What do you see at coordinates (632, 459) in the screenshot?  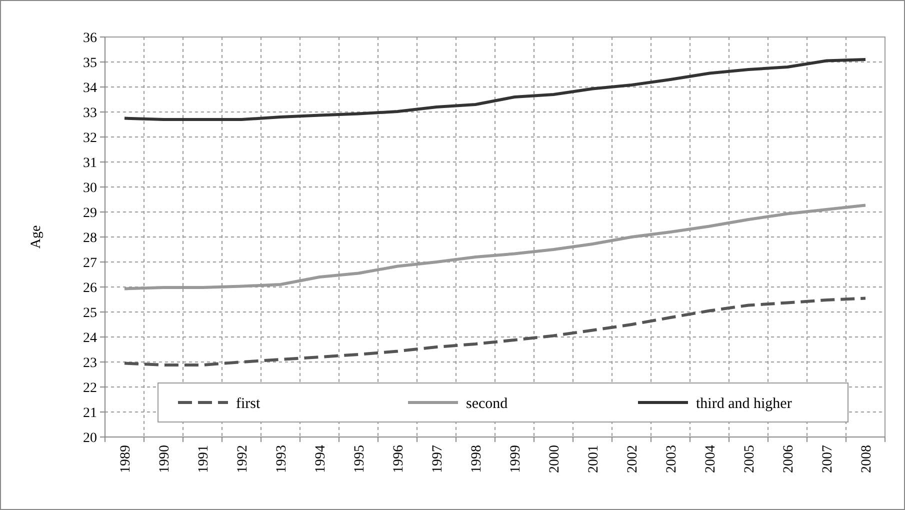 I see `x-tick-label: 2002` at bounding box center [632, 459].